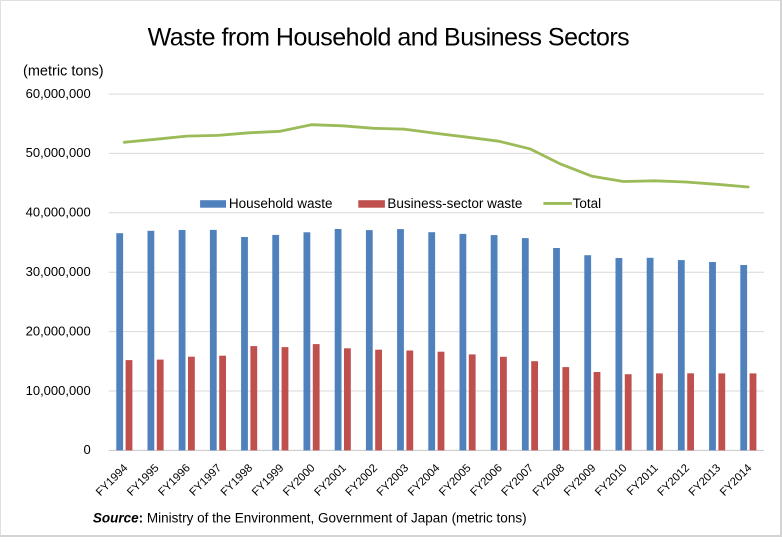  I want to click on svg-text: (metric tons), so click(63, 72).